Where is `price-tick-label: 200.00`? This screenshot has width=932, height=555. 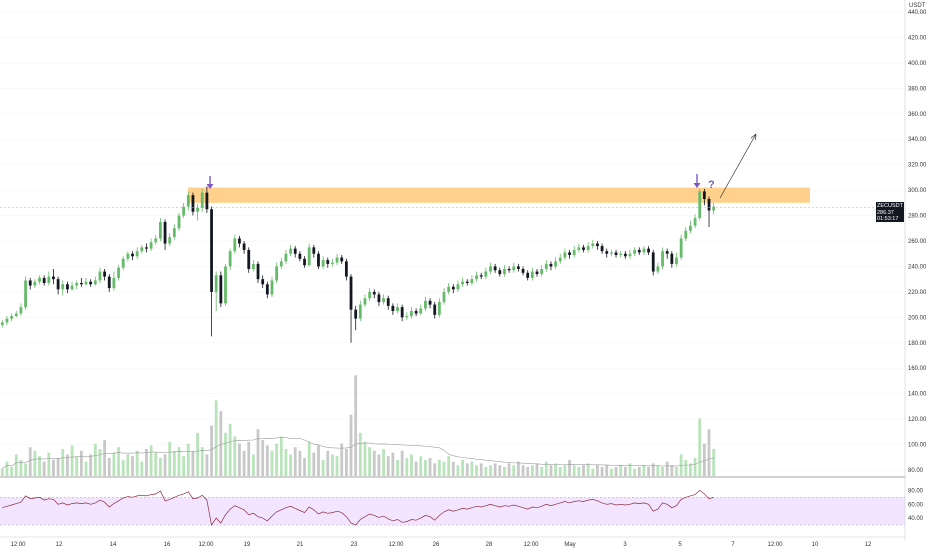
price-tick-label: 200.00 is located at coordinates (917, 318).